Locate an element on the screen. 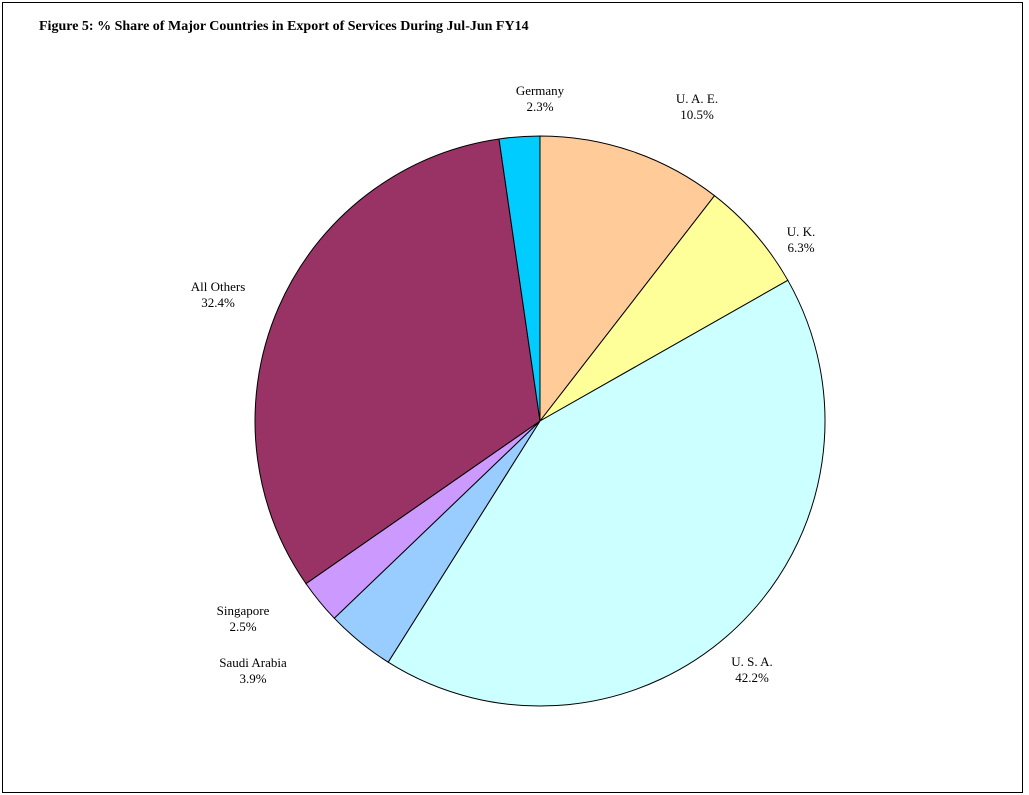 This screenshot has width=1029, height=795. slice-label-value: 10.5% is located at coordinates (697, 114).